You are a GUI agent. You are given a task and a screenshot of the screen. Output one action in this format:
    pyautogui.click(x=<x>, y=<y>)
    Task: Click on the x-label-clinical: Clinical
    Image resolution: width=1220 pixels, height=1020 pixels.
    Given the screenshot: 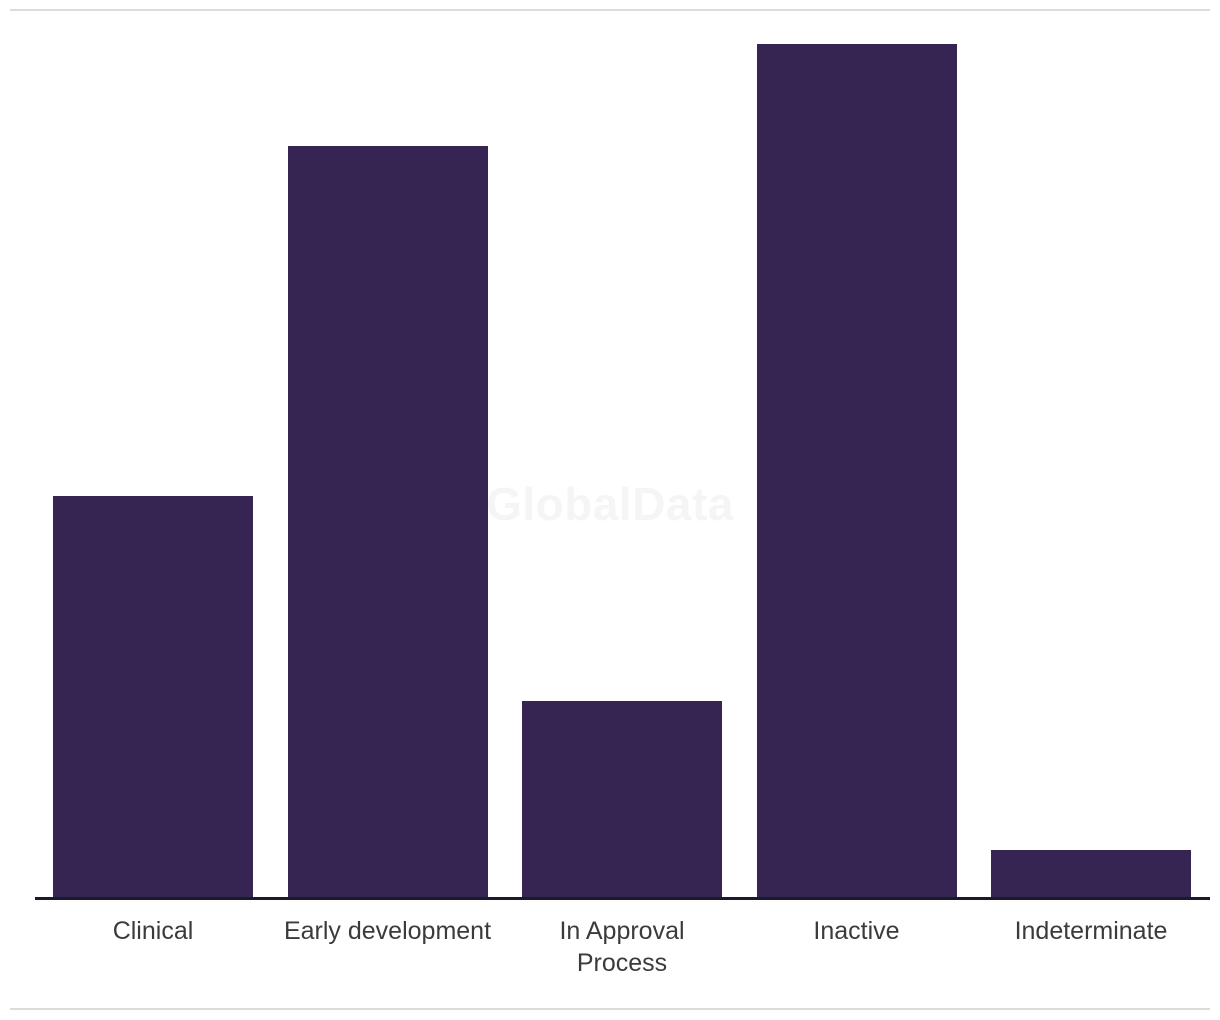 What is the action you would take?
    pyautogui.click(x=153, y=931)
    